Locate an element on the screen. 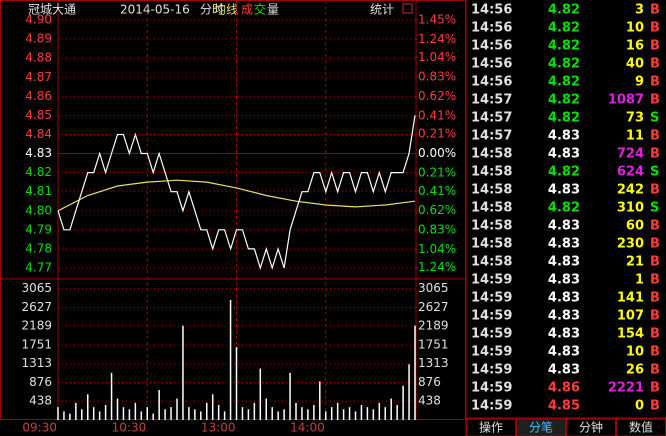 The width and height of the screenshot is (666, 436). stats-button: 统计 is located at coordinates (382, 10).